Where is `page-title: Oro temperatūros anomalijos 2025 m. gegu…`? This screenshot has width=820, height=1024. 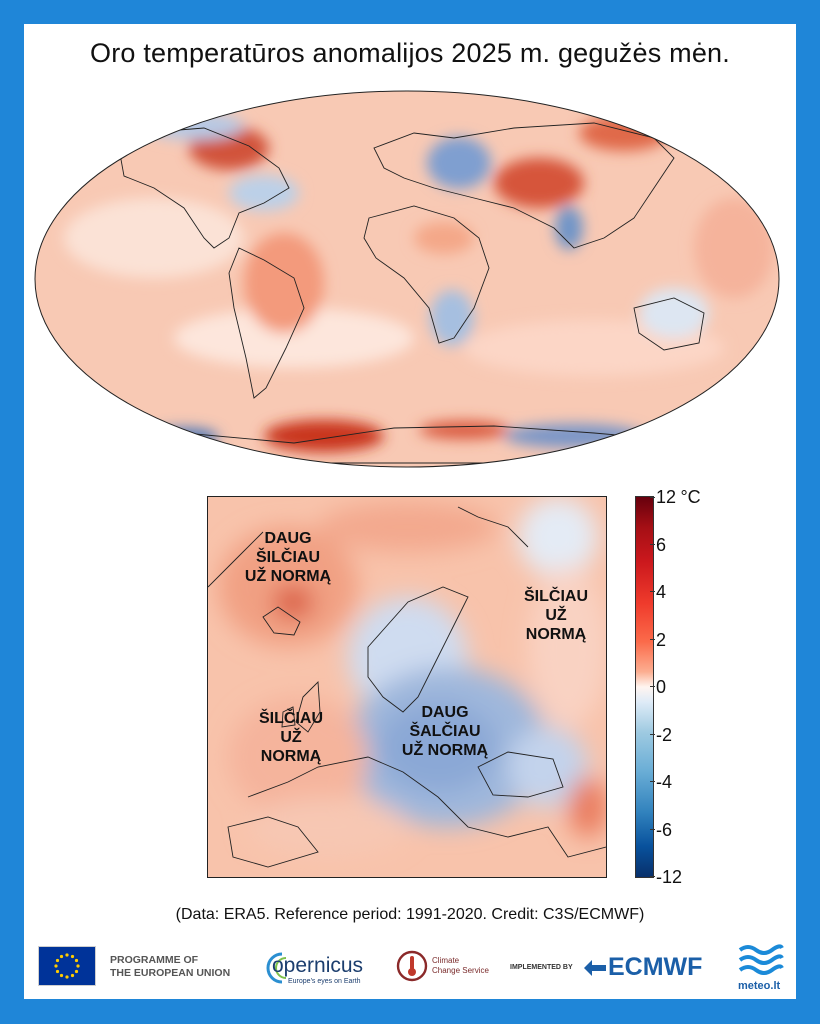
page-title: Oro temperatūros anomalijos 2025 m. gegu… is located at coordinates (410, 53).